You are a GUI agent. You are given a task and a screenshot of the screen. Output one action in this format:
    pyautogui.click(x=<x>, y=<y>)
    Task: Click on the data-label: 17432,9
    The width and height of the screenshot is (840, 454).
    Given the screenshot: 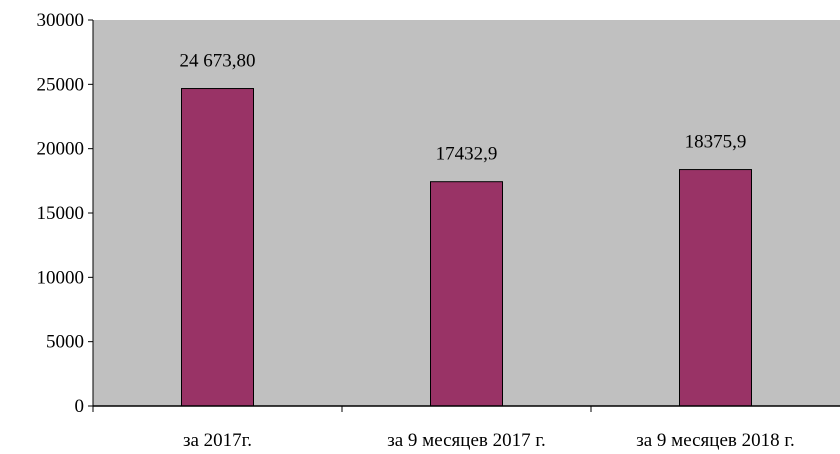 What is the action you would take?
    pyautogui.click(x=467, y=154)
    